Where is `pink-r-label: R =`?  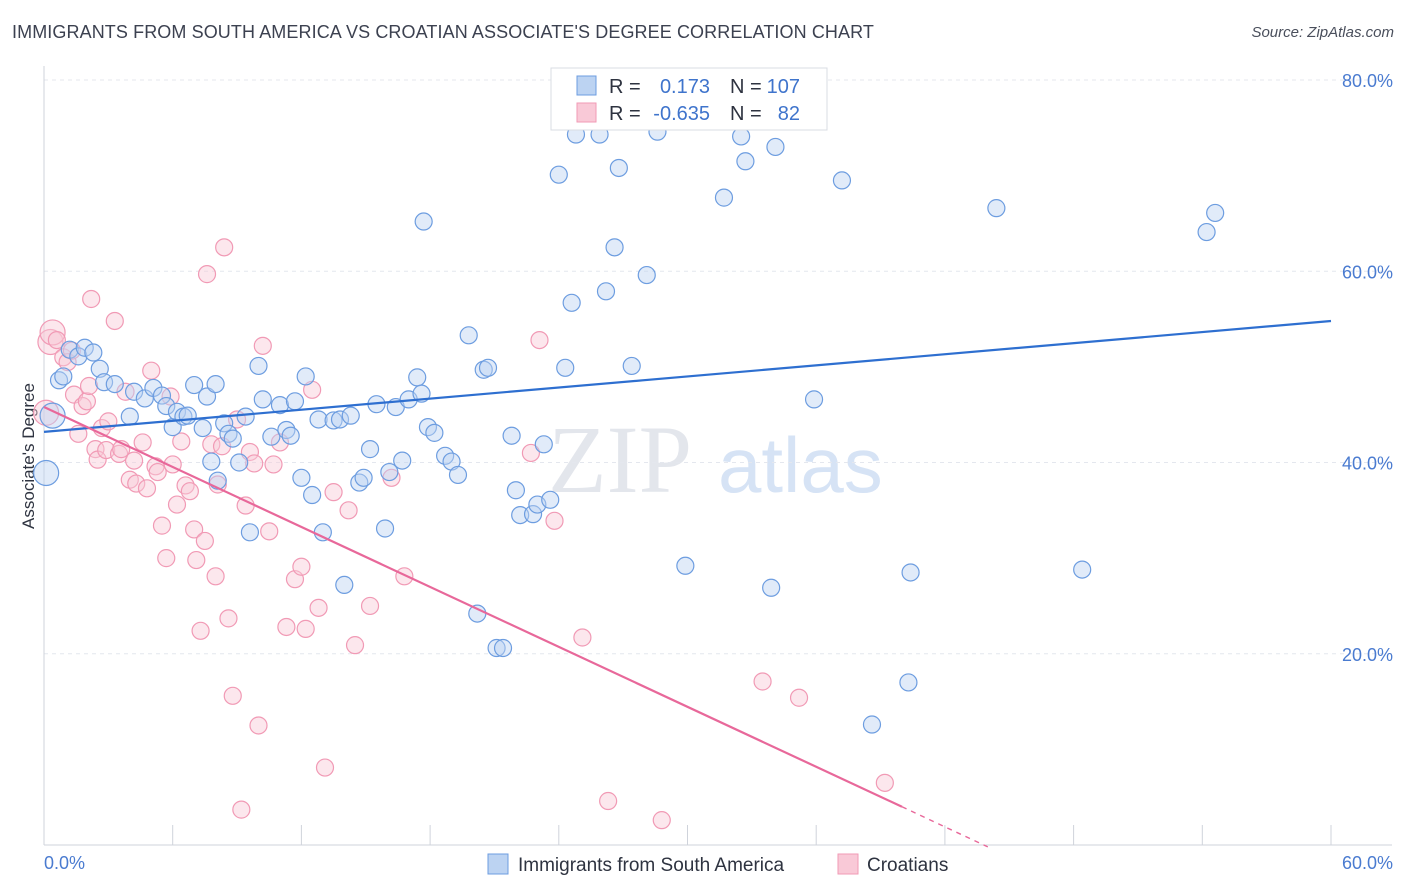
pink-r-label: R = is located at coordinates (625, 114).